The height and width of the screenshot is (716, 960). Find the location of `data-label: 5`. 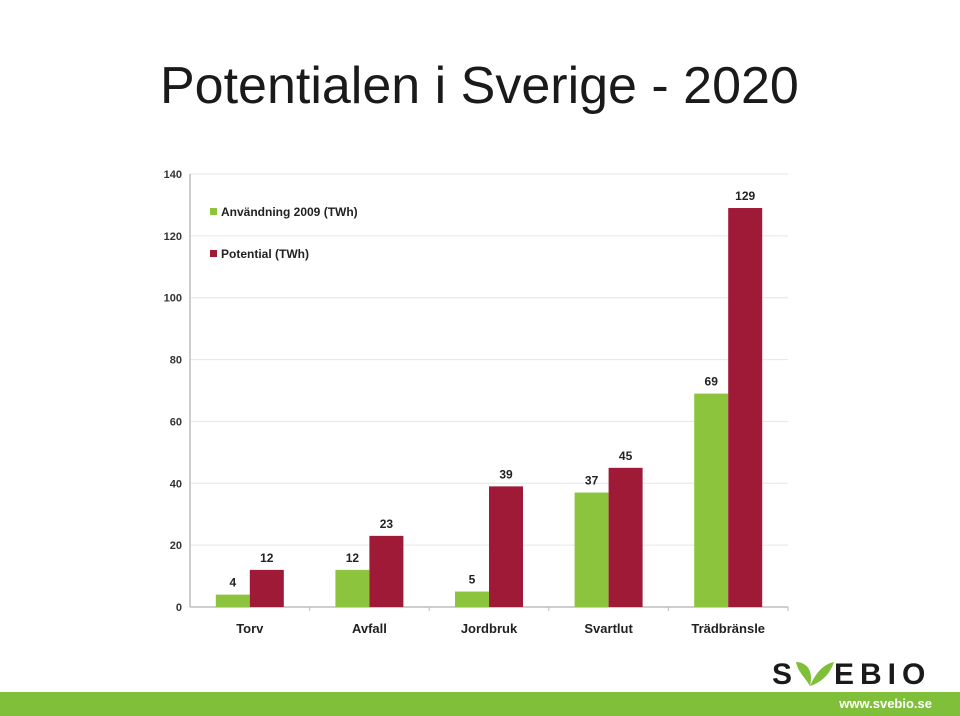

data-label: 5 is located at coordinates (472, 580).